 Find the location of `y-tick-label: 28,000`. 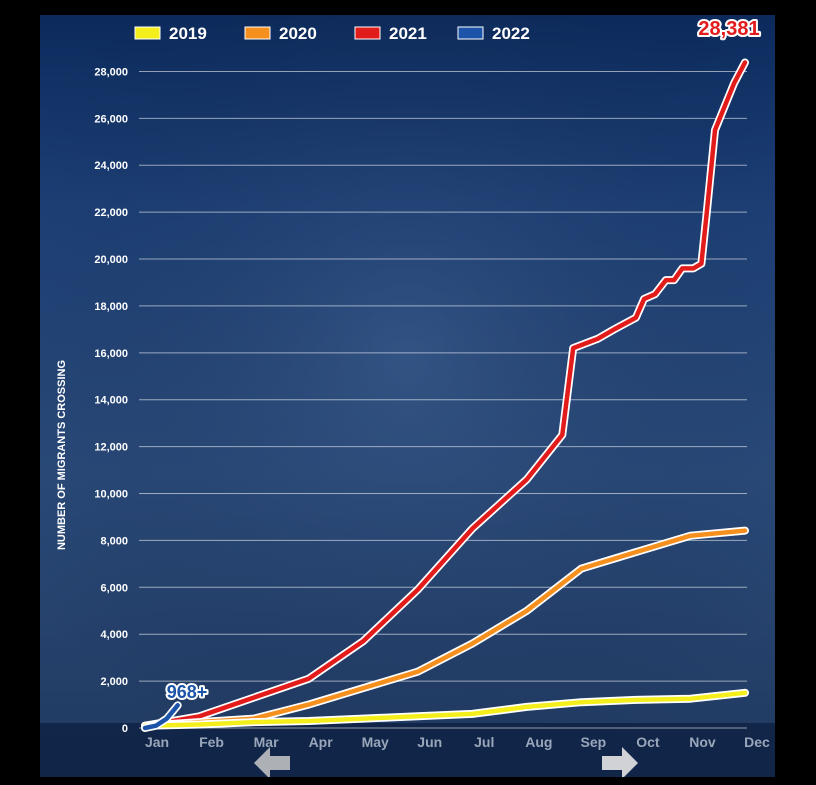

y-tick-label: 28,000 is located at coordinates (111, 72).